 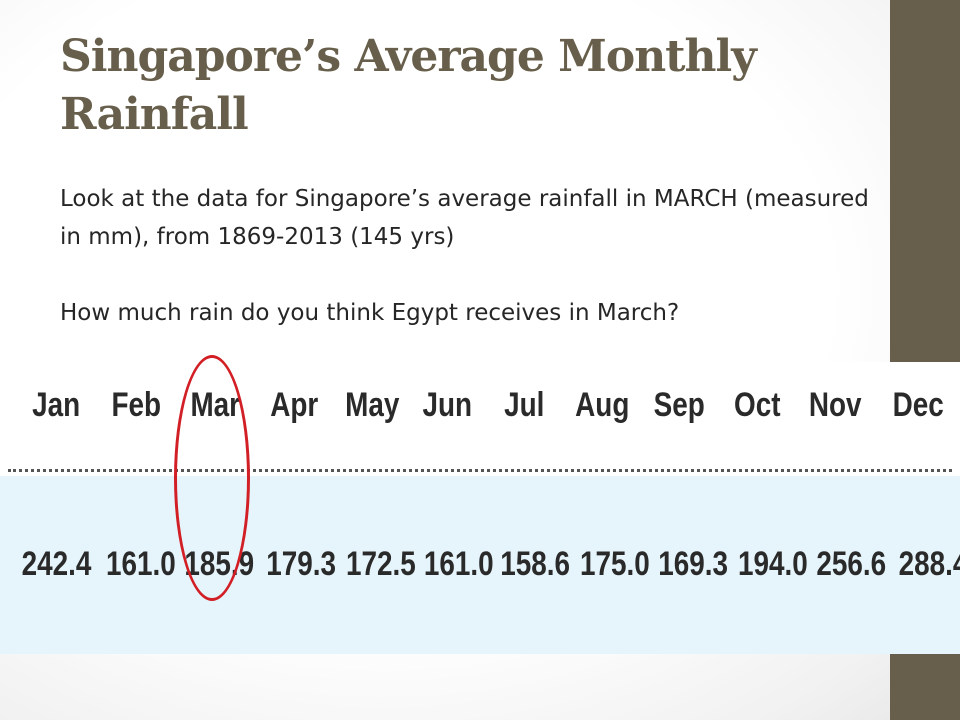 I want to click on slide-title: Singapore’s Average Monthly Rainfall, so click(x=408, y=85).